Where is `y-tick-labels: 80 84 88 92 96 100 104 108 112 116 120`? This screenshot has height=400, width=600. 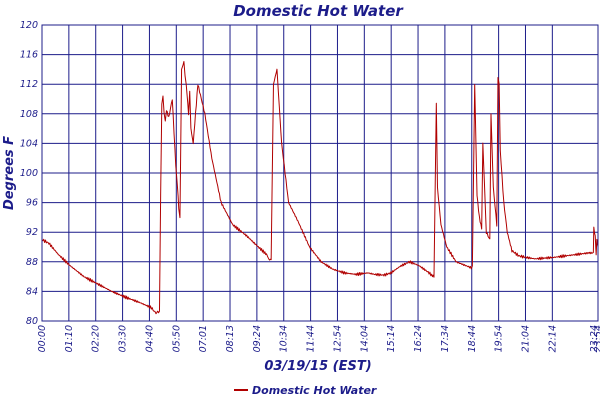
y-tick-labels: 80 84 88 92 96 100 104 108 112 116 120 is located at coordinates (29, 173).